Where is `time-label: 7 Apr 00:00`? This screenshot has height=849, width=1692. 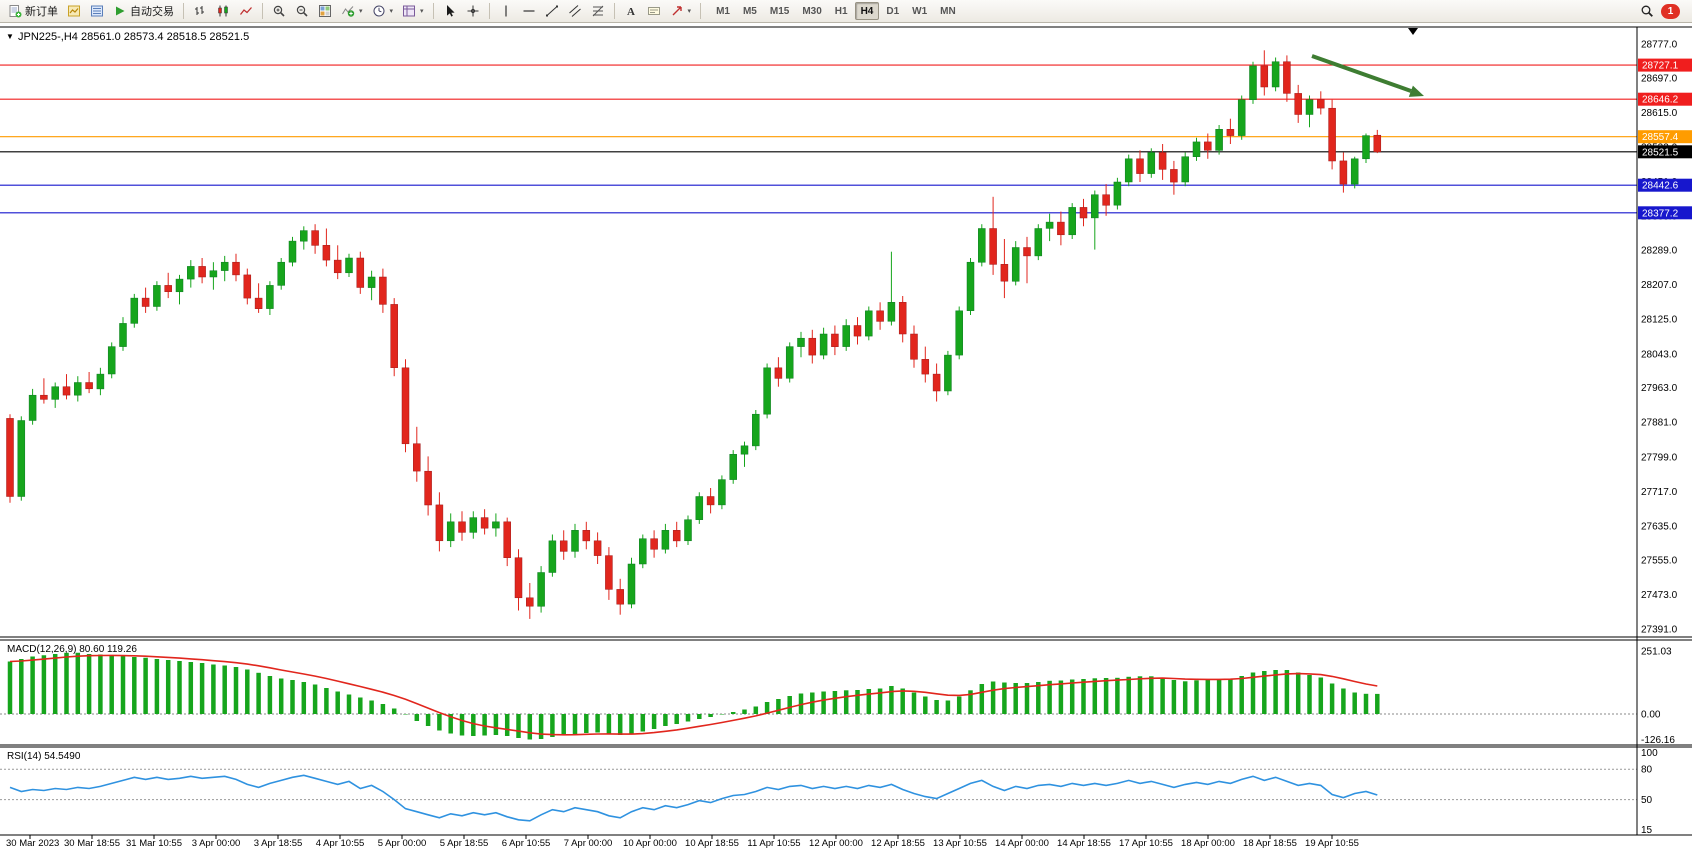 time-label: 7 Apr 00:00 is located at coordinates (588, 843).